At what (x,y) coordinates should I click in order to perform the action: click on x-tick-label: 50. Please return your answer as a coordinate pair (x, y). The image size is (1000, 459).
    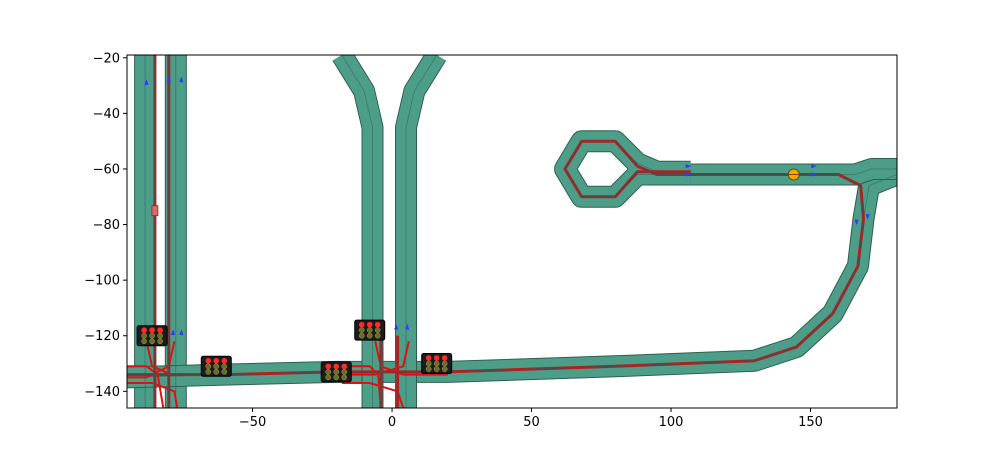
    Looking at the image, I should click on (531, 422).